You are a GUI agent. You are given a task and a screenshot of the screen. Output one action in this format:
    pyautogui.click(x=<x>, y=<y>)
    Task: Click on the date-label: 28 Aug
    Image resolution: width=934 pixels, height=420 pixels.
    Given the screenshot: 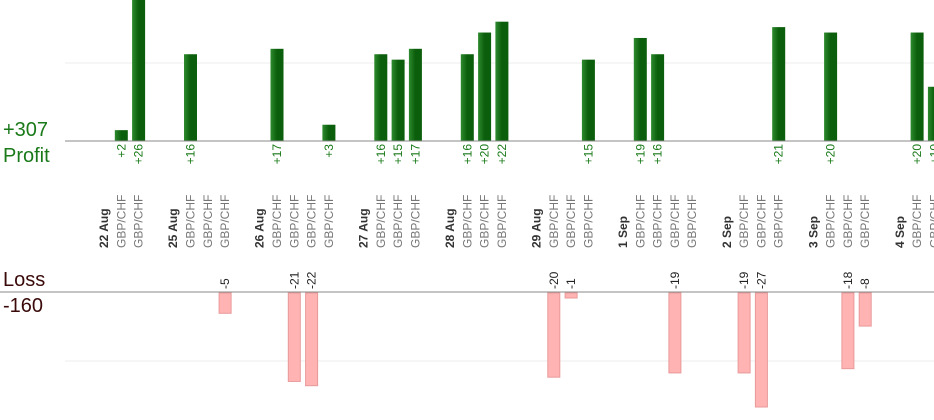 What is the action you would take?
    pyautogui.click(x=450, y=228)
    